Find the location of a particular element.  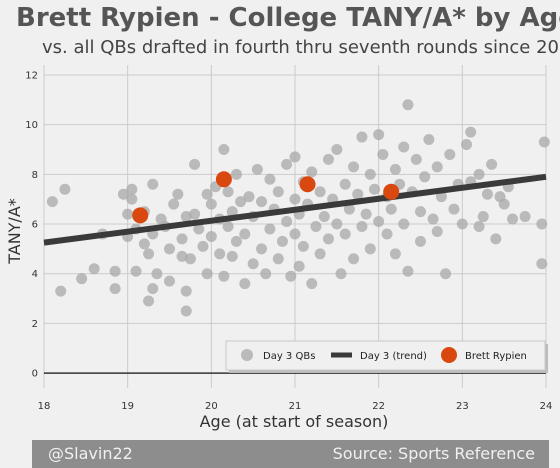

legend-label-trend: Day 3 (trend) is located at coordinates (393, 356).